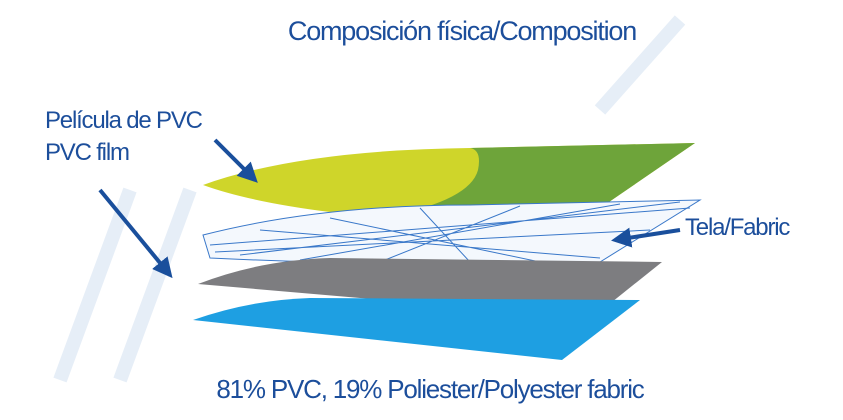  I want to click on label-fabric: Tela/Fabric, so click(737, 227).